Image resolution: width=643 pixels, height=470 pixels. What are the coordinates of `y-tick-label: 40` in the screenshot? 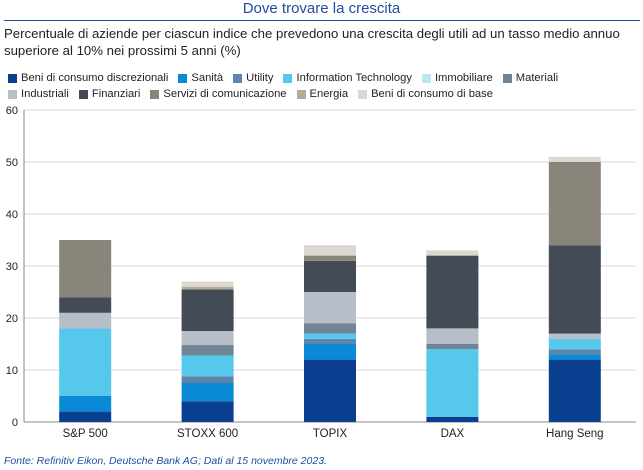 It's located at (12, 215).